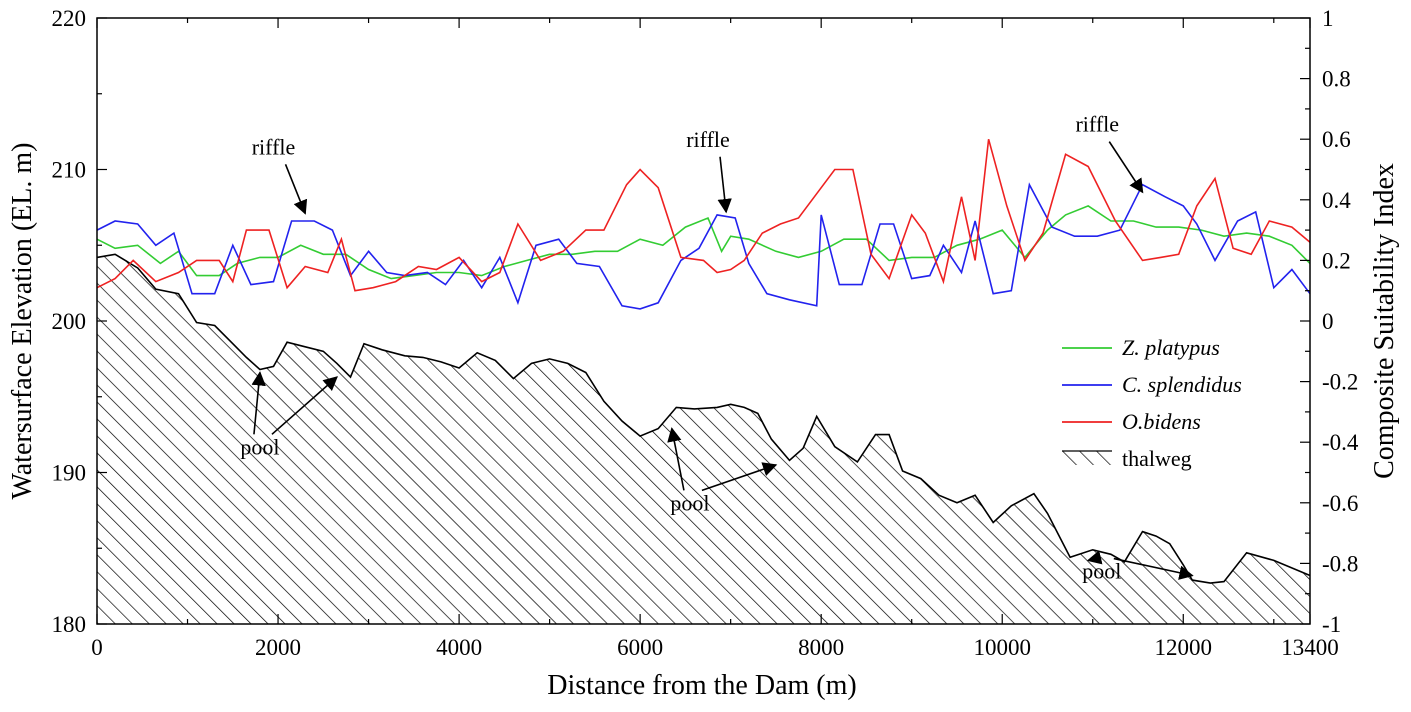 The image size is (1411, 712). What do you see at coordinates (22, 321) in the screenshot?
I see `y-axis-left-title: Watersurface Elevation (EL. m)` at bounding box center [22, 321].